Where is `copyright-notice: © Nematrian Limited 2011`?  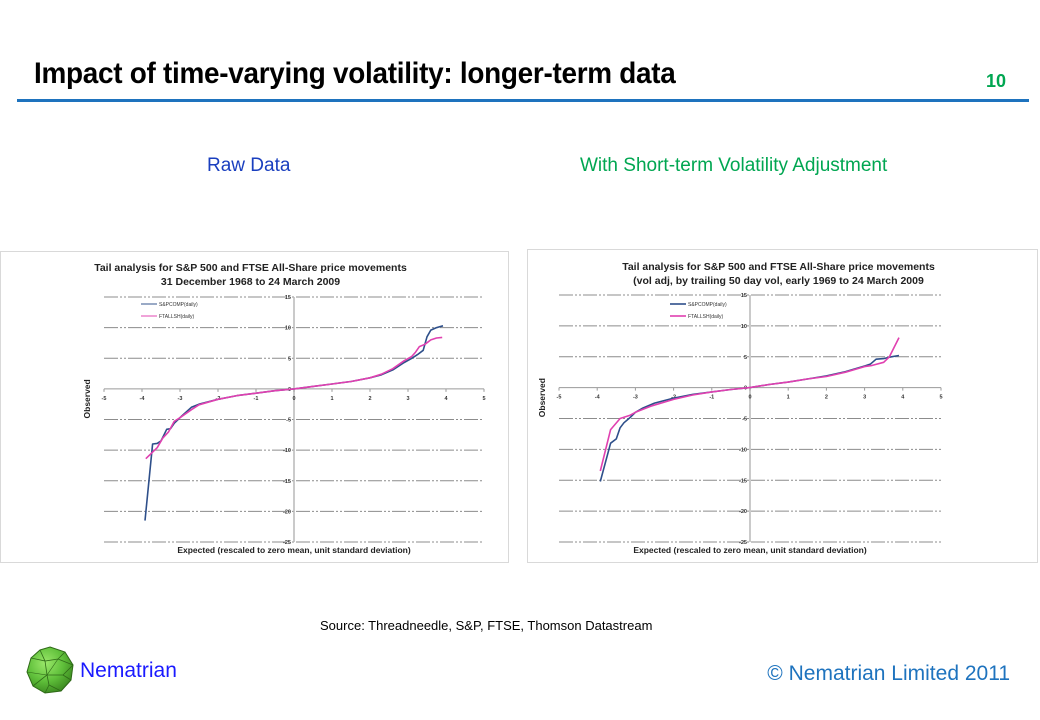 copyright-notice: © Nematrian Limited 2011 is located at coordinates (888, 673).